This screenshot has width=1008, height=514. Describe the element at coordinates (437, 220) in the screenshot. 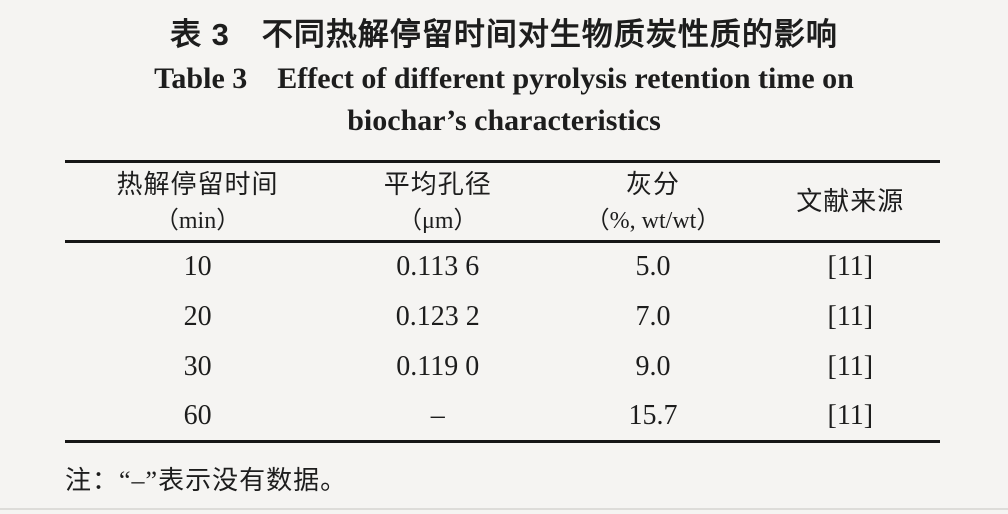

I see `col-header-pore-diameter-unit: （μm）` at that location.